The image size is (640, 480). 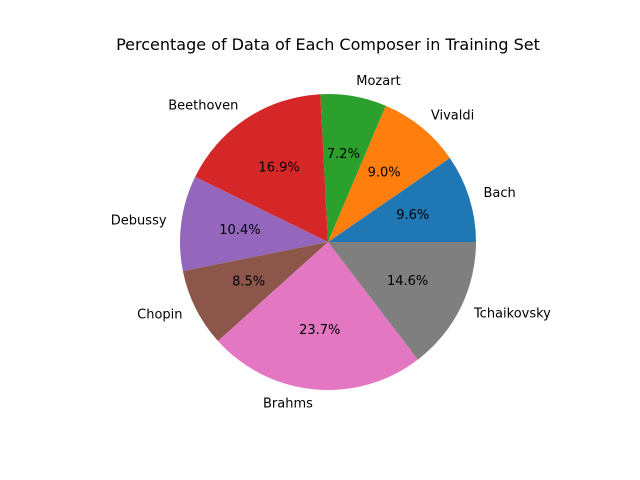 I want to click on category-label-debussy: Debussy, so click(x=139, y=221).